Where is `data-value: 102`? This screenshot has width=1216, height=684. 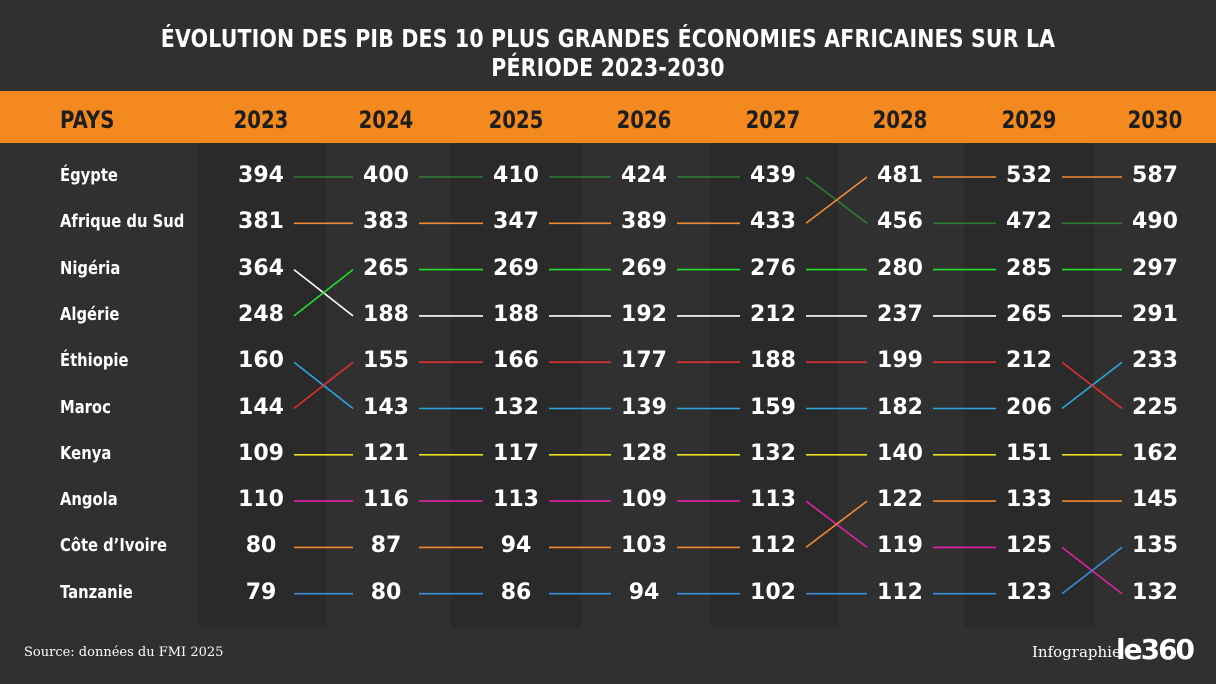 data-value: 102 is located at coordinates (773, 592).